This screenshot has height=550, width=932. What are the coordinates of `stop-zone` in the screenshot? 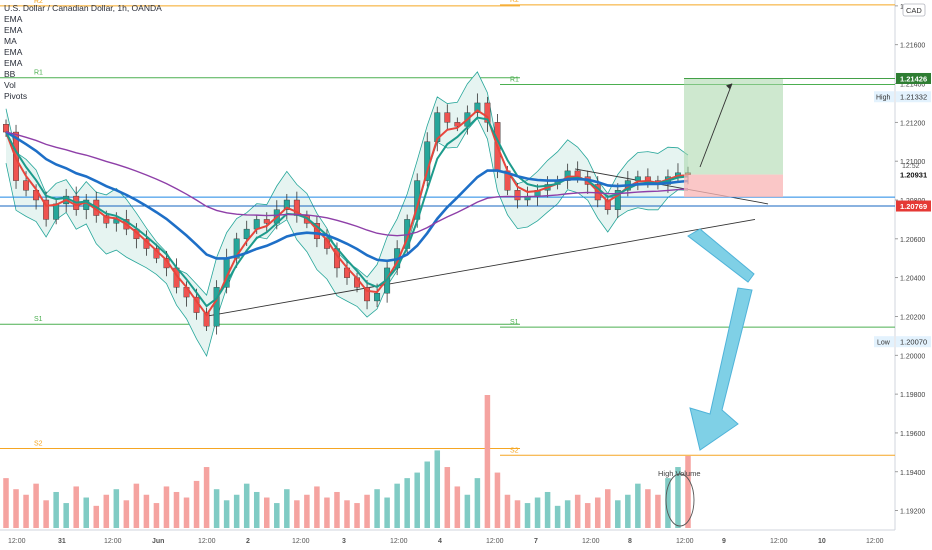 It's located at (733, 186).